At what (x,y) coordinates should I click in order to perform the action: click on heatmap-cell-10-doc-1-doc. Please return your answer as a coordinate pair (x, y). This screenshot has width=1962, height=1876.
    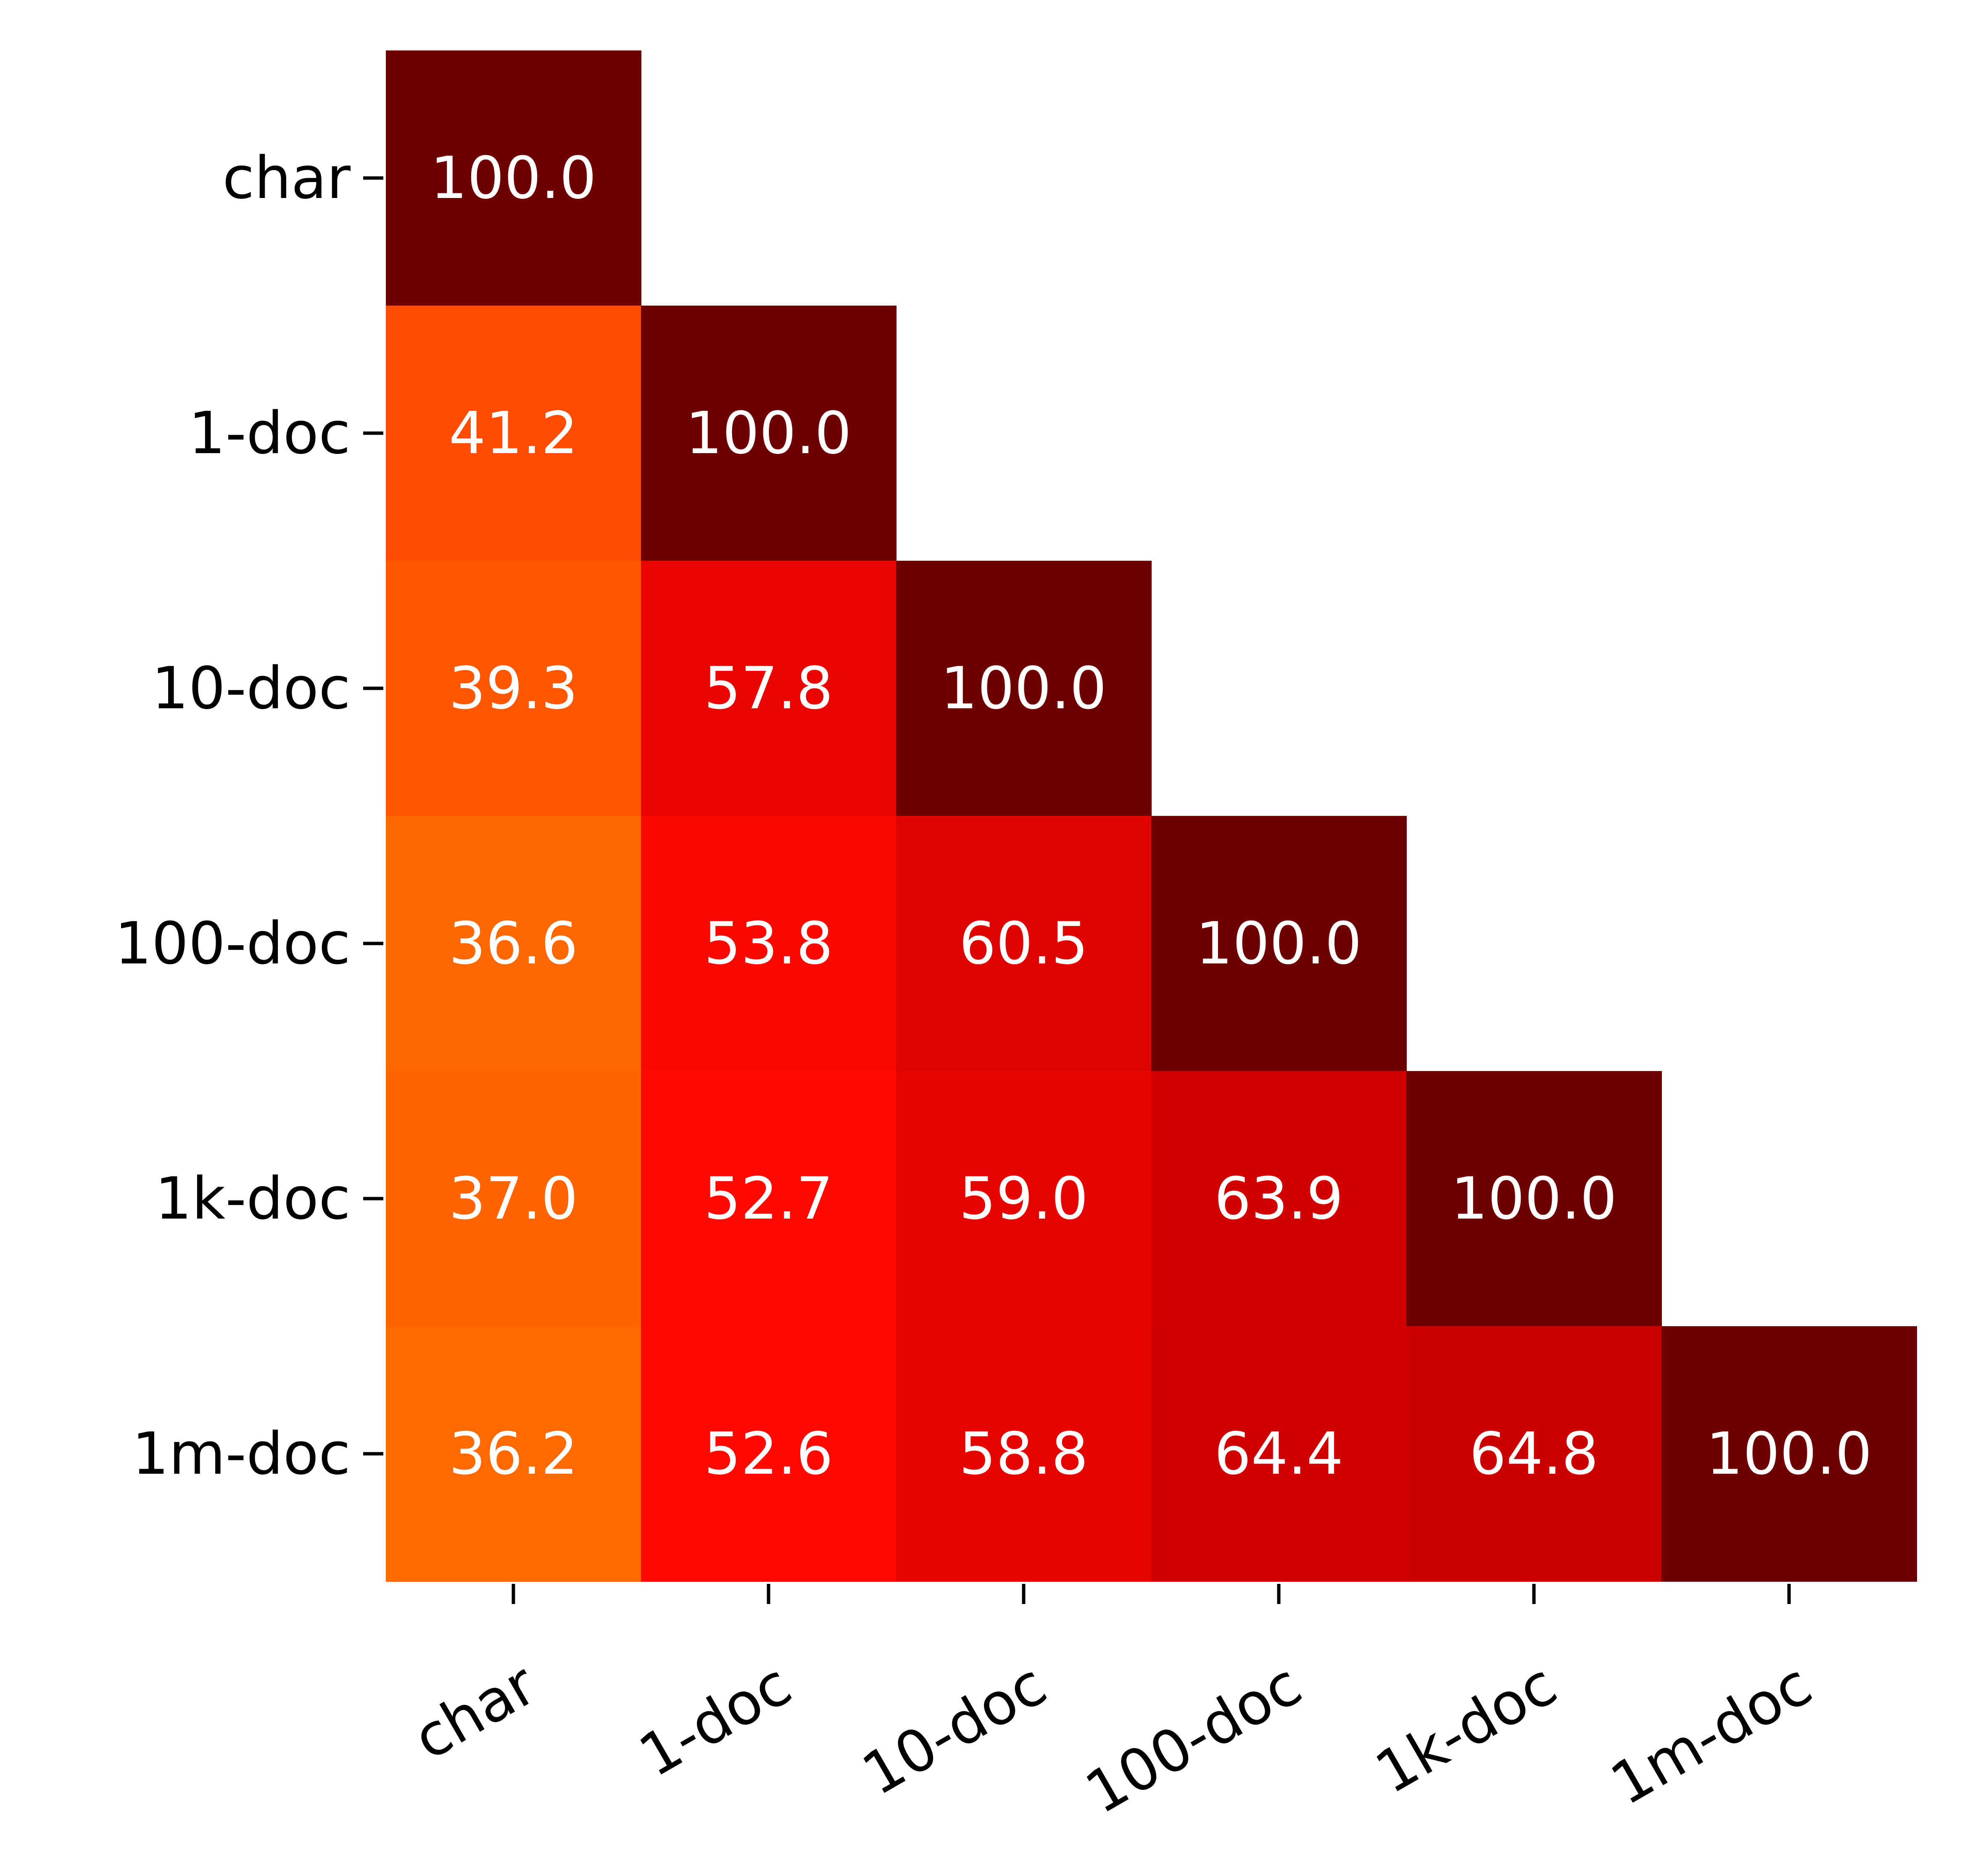
    Looking at the image, I should click on (769, 689).